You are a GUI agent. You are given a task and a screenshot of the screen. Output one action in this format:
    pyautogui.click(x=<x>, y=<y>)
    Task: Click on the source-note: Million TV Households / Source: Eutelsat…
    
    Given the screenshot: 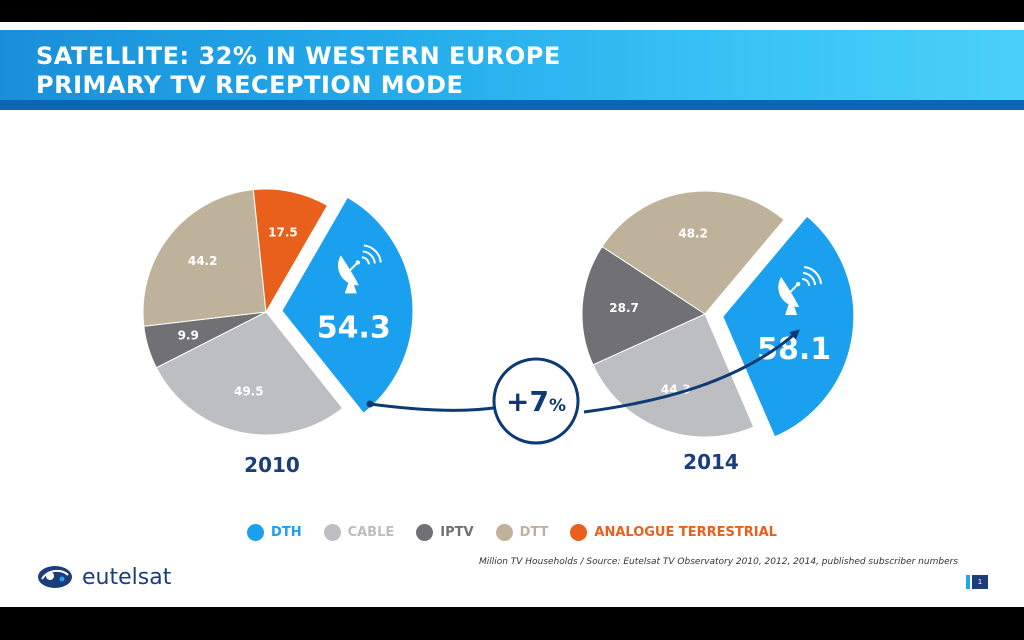 What is the action you would take?
    pyautogui.click(x=718, y=562)
    